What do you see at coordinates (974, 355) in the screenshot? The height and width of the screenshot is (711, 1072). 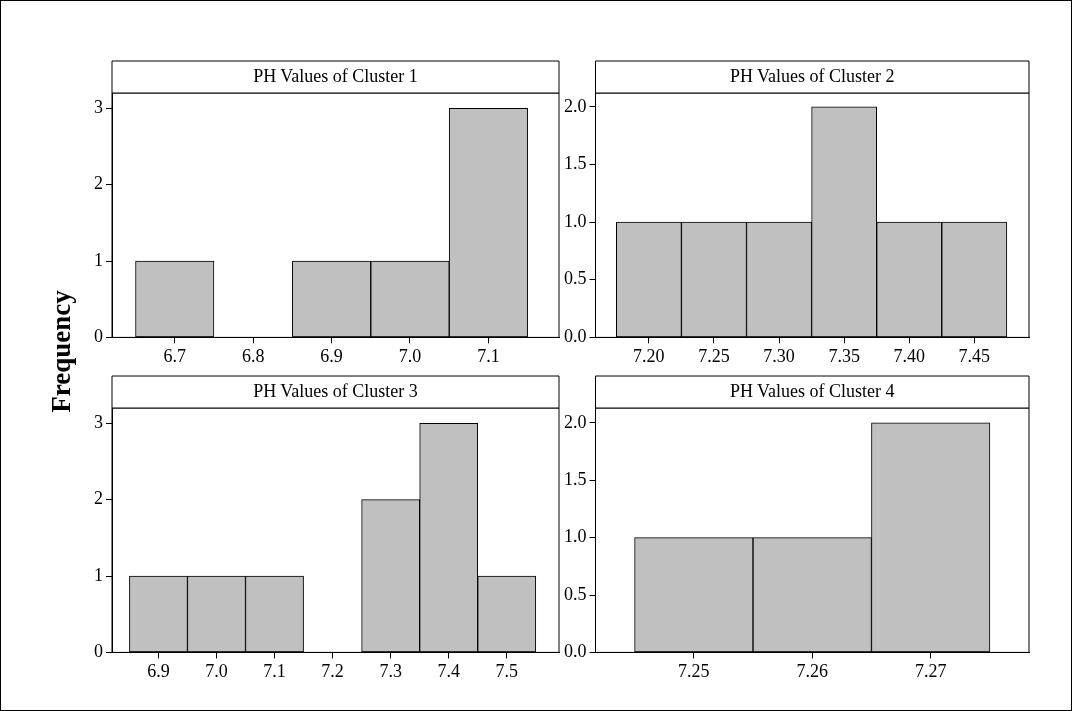 I see `x-tick-label: 7.45` at bounding box center [974, 355].